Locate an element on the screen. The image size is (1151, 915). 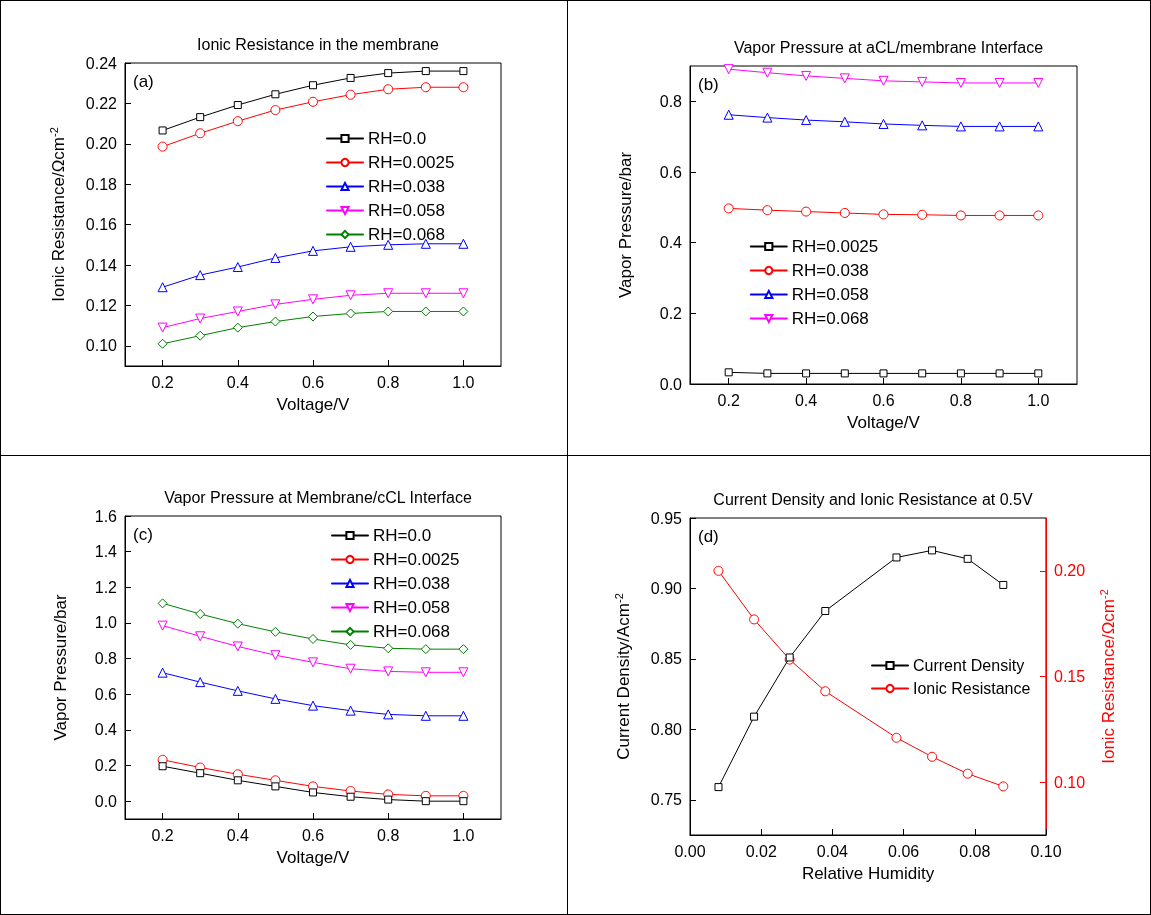
x-tick-label: 0.04 is located at coordinates (832, 851).